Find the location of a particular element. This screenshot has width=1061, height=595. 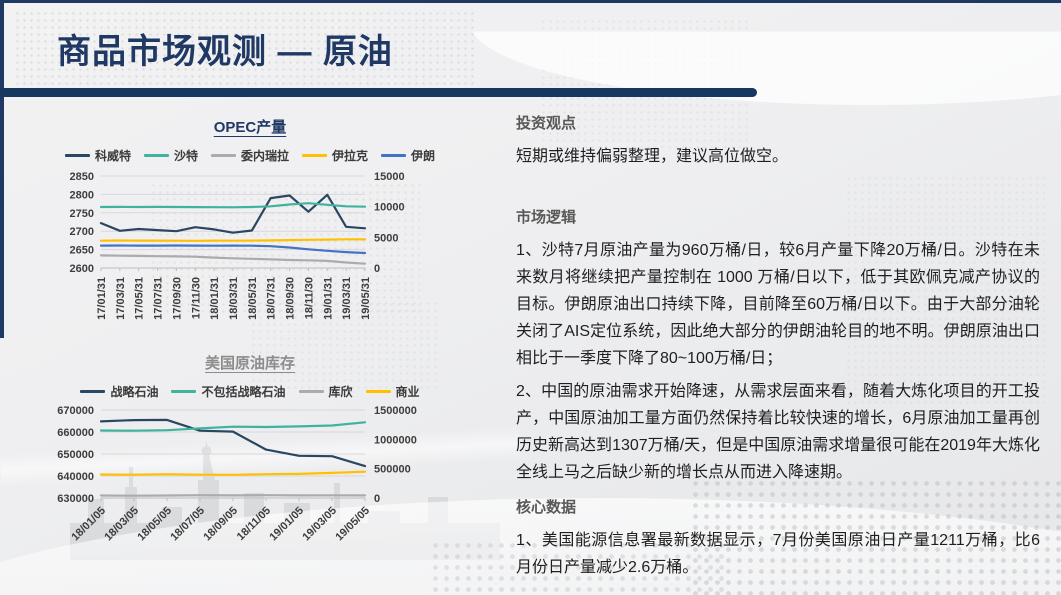

svg-text: 650000 is located at coordinates (75, 455).